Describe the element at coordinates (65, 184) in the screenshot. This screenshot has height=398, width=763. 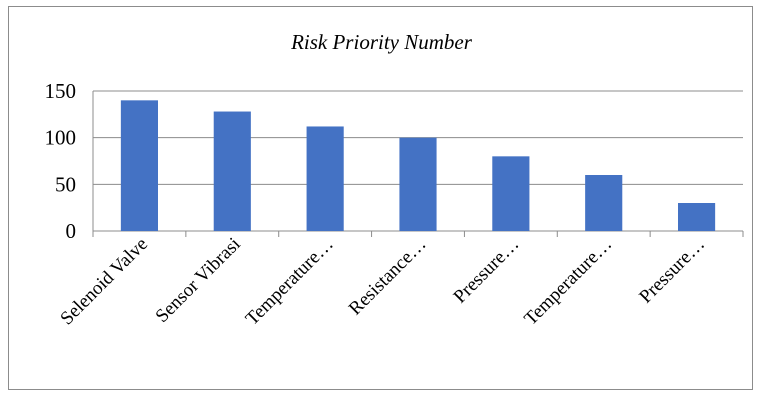
I see `y-tick-label: 50` at that location.